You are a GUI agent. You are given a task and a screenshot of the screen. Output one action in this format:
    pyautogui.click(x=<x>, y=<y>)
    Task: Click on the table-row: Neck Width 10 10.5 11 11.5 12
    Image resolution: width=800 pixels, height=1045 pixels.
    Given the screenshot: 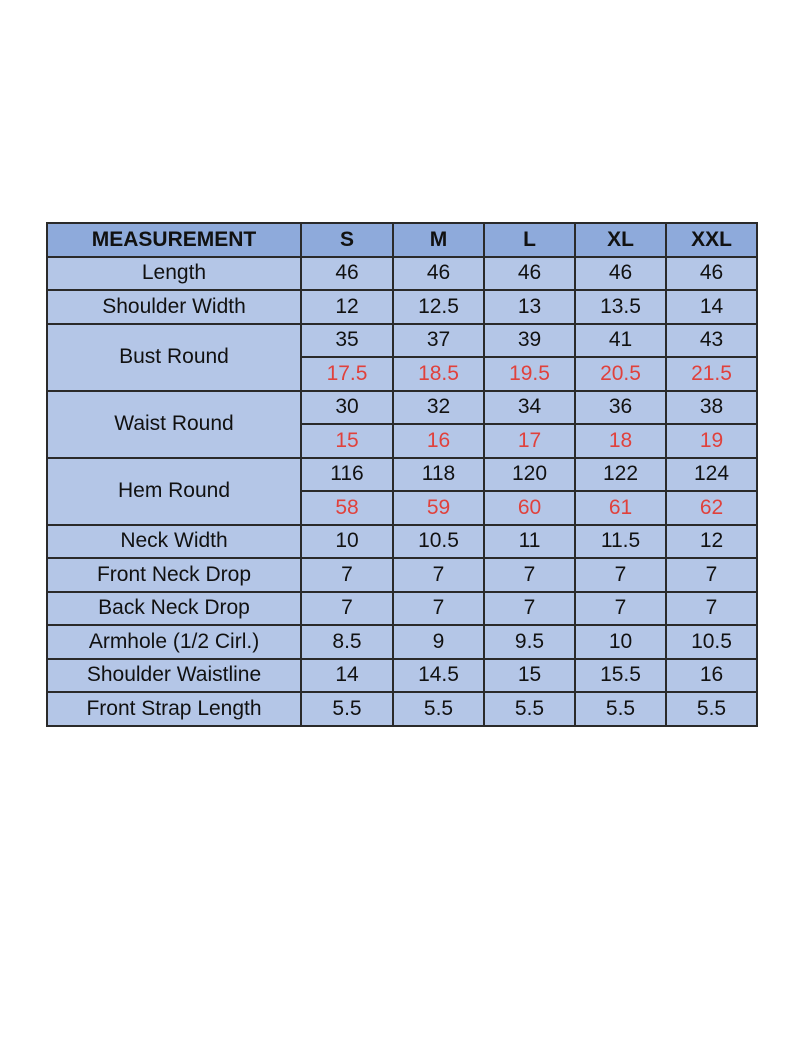 What is the action you would take?
    pyautogui.click(x=402, y=541)
    